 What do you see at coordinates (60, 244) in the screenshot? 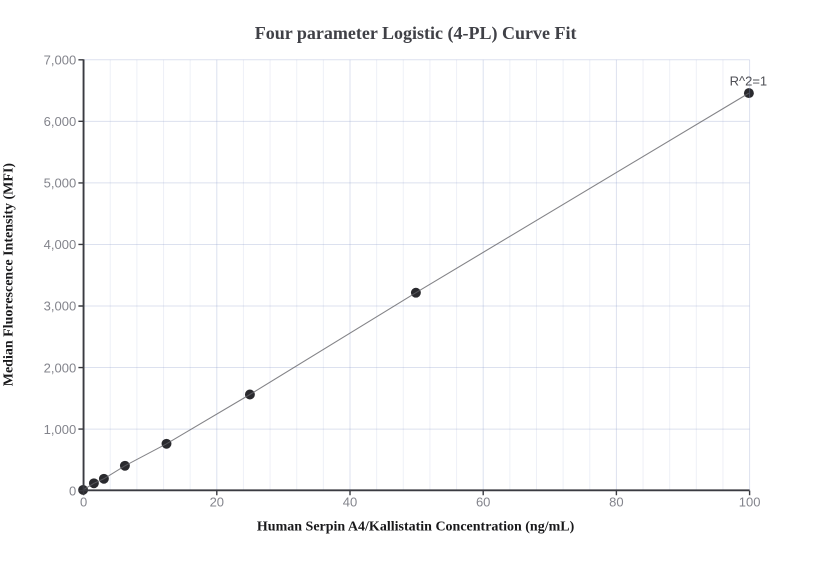
I see `svg-text: 4,000` at bounding box center [60, 244].